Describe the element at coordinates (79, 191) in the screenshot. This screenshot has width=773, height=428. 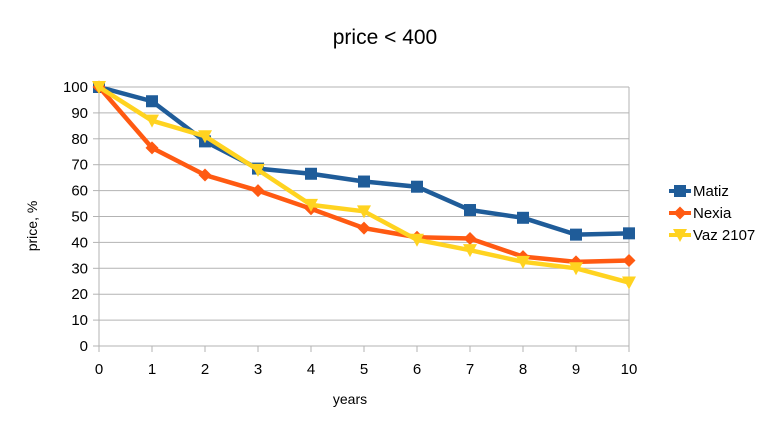
I see `y-tick-label: 60` at that location.